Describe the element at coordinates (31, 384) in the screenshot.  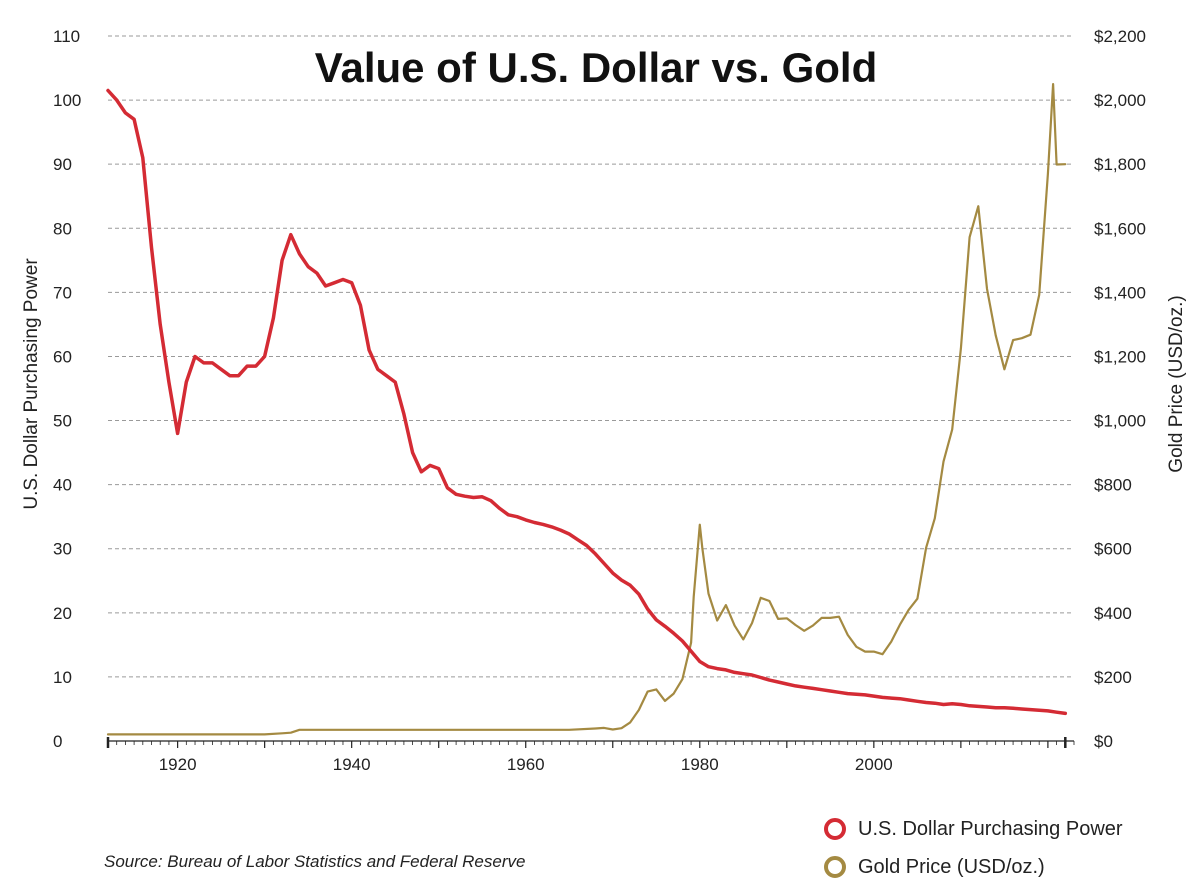
I see `left-axis-title: U.S. Dollar Purchasing Power` at that location.